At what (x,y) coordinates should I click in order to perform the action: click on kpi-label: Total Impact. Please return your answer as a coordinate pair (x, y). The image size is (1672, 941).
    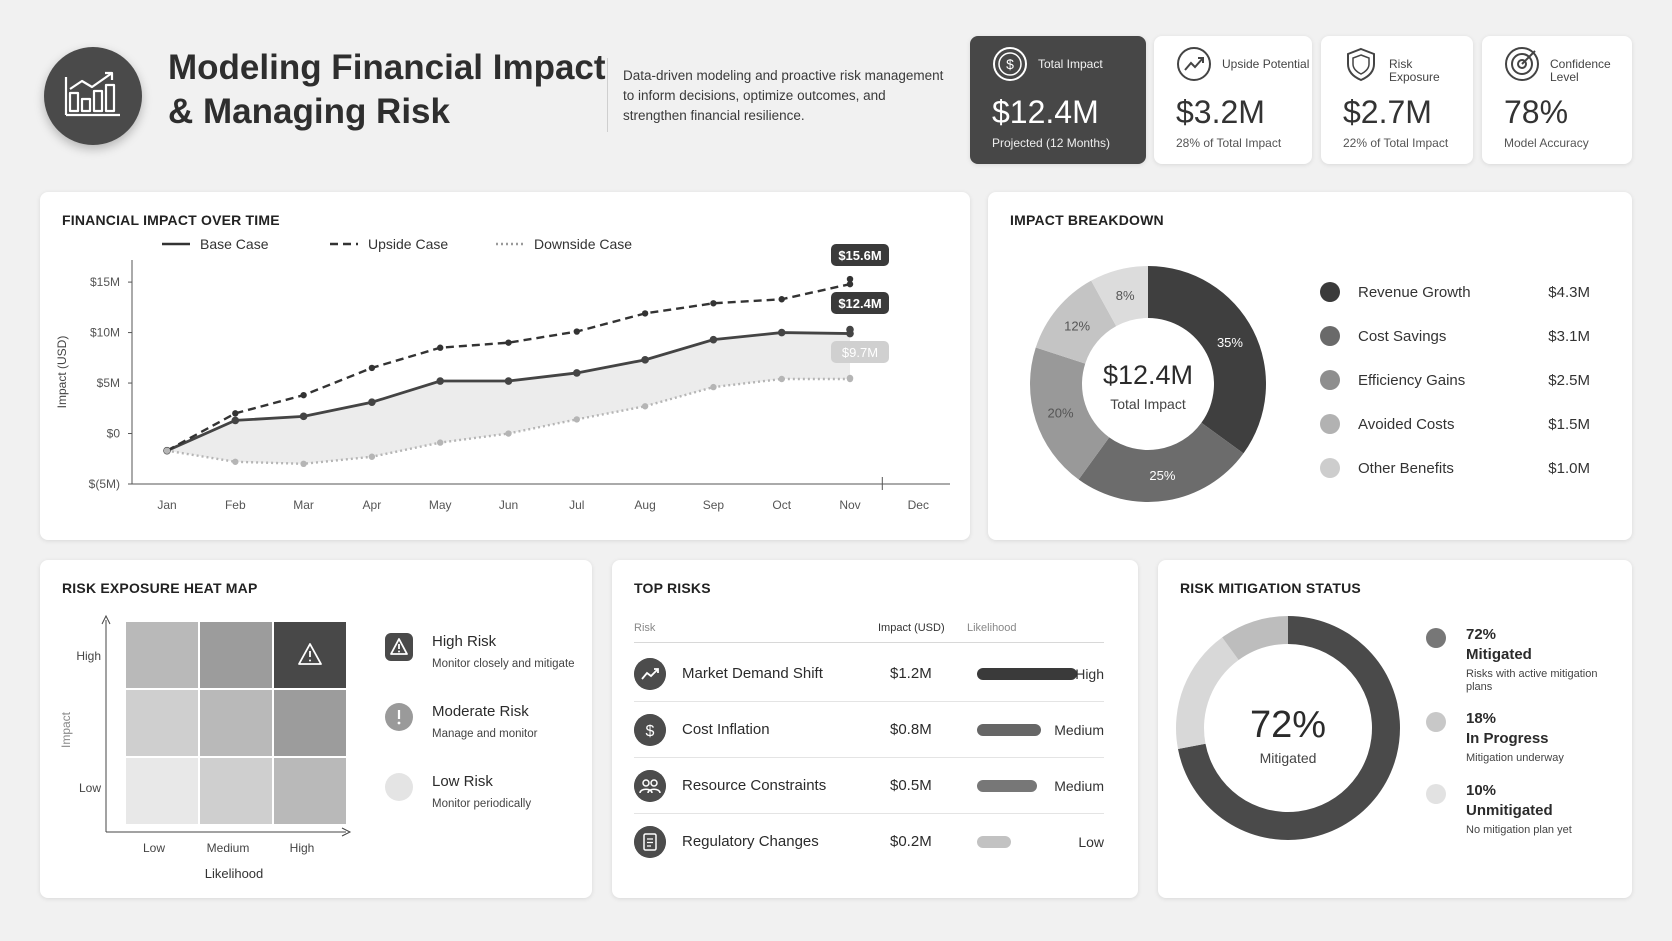
    Looking at the image, I should click on (1070, 64).